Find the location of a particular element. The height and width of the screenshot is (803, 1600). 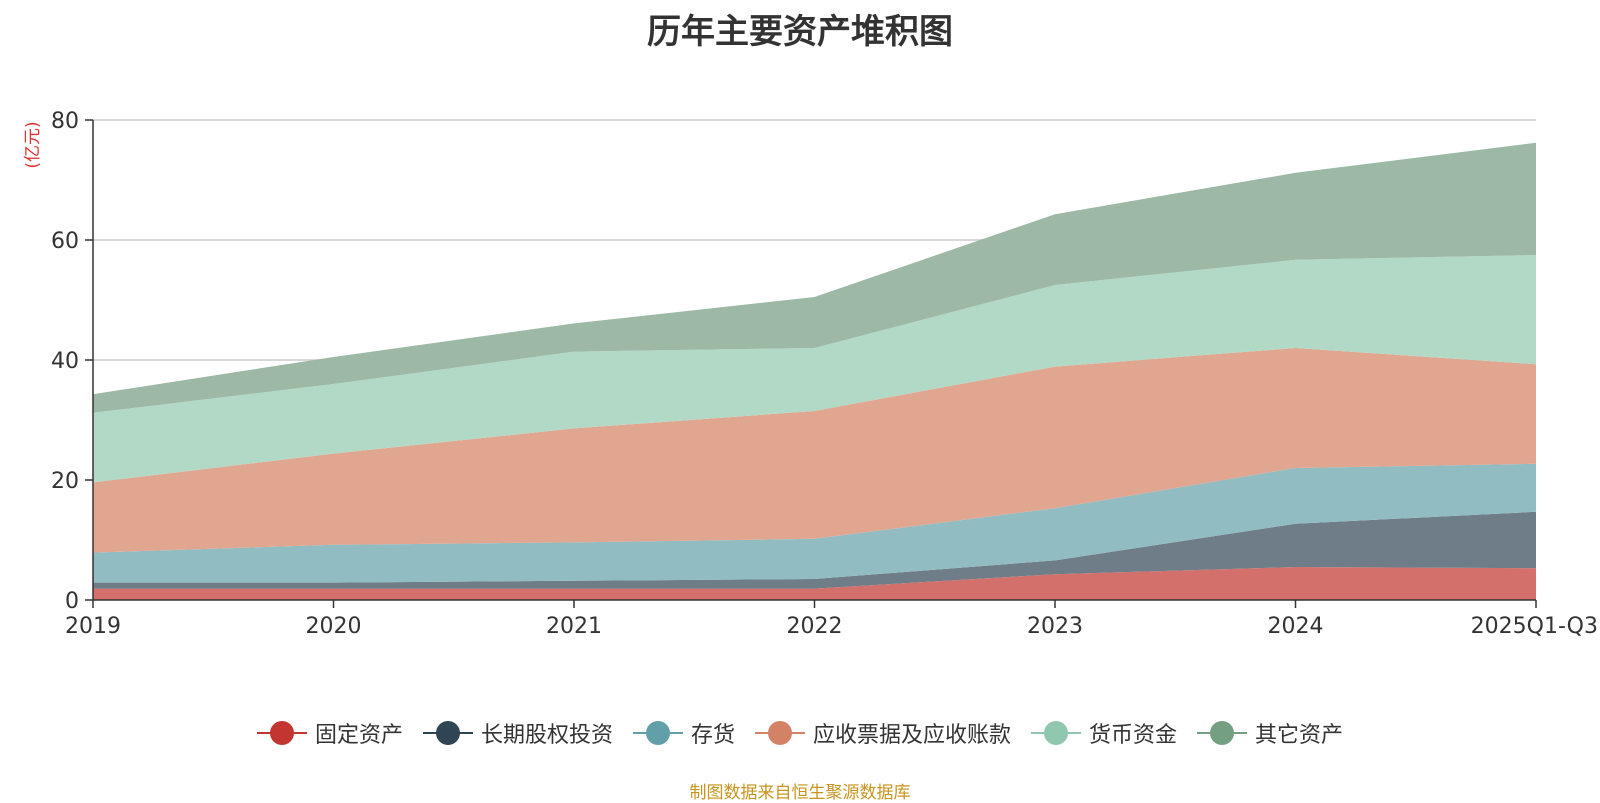

legend-label: 固定资产 is located at coordinates (358, 735).